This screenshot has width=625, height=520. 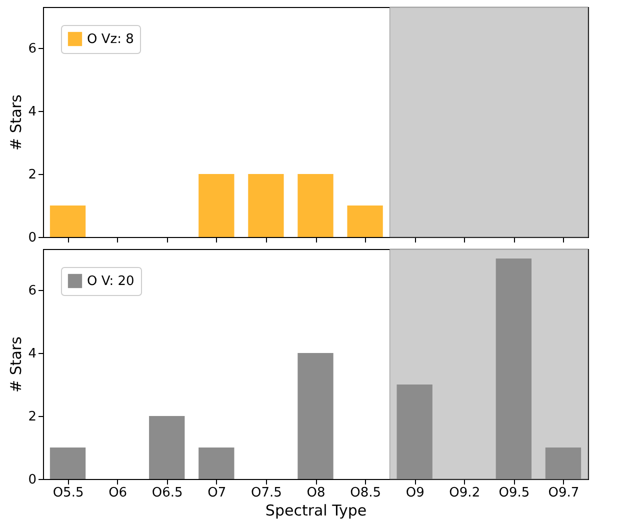 I want to click on legend-label: O V: 20, so click(x=110, y=281).